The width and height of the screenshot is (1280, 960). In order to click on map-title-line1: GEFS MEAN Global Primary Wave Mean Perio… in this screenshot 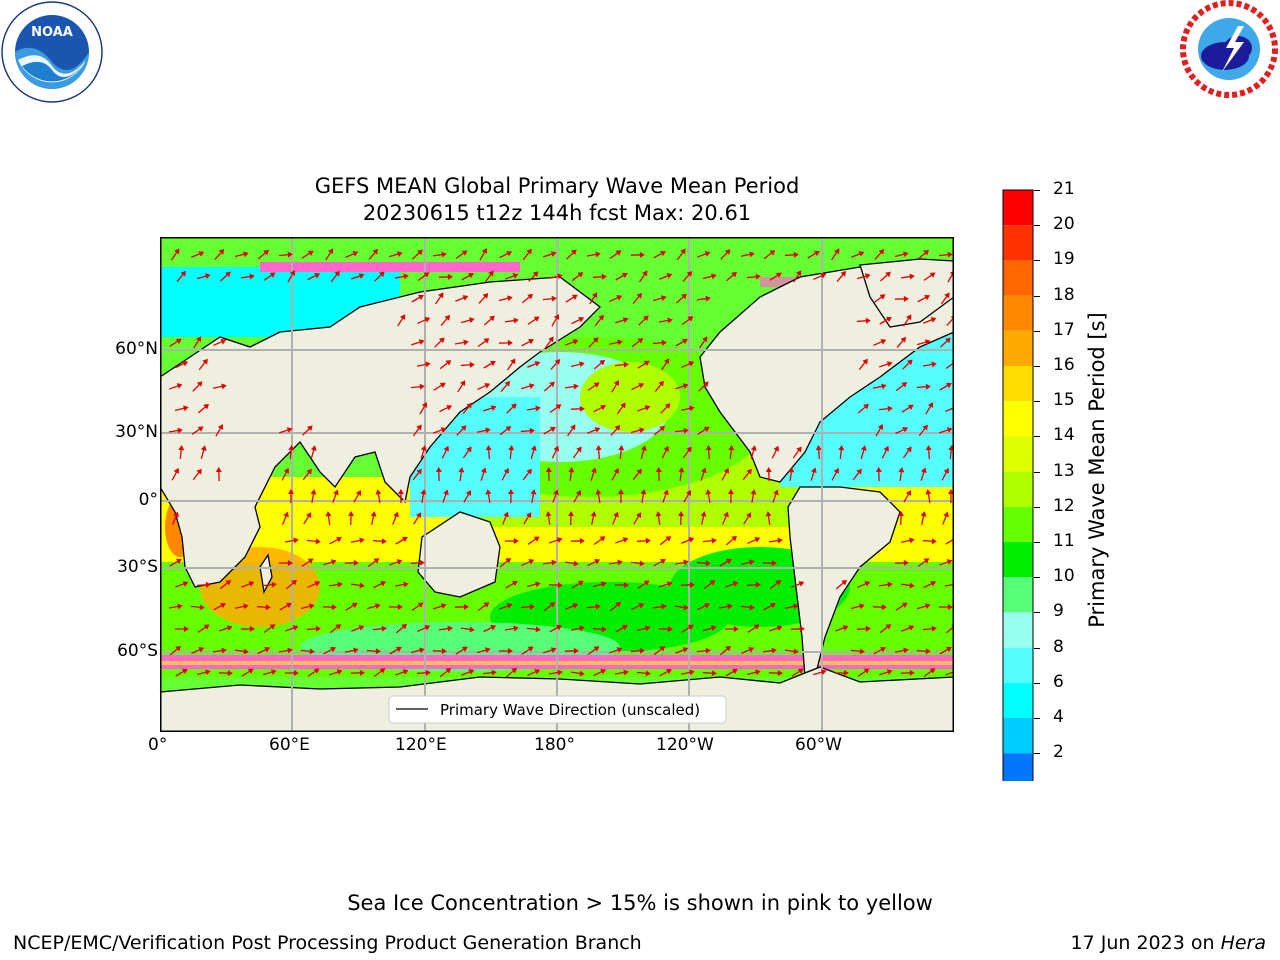, I will do `click(557, 186)`.